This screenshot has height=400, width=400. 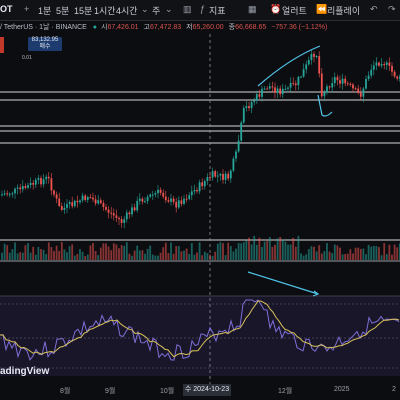 I want to click on symbol-label: OT, so click(x=6, y=9).